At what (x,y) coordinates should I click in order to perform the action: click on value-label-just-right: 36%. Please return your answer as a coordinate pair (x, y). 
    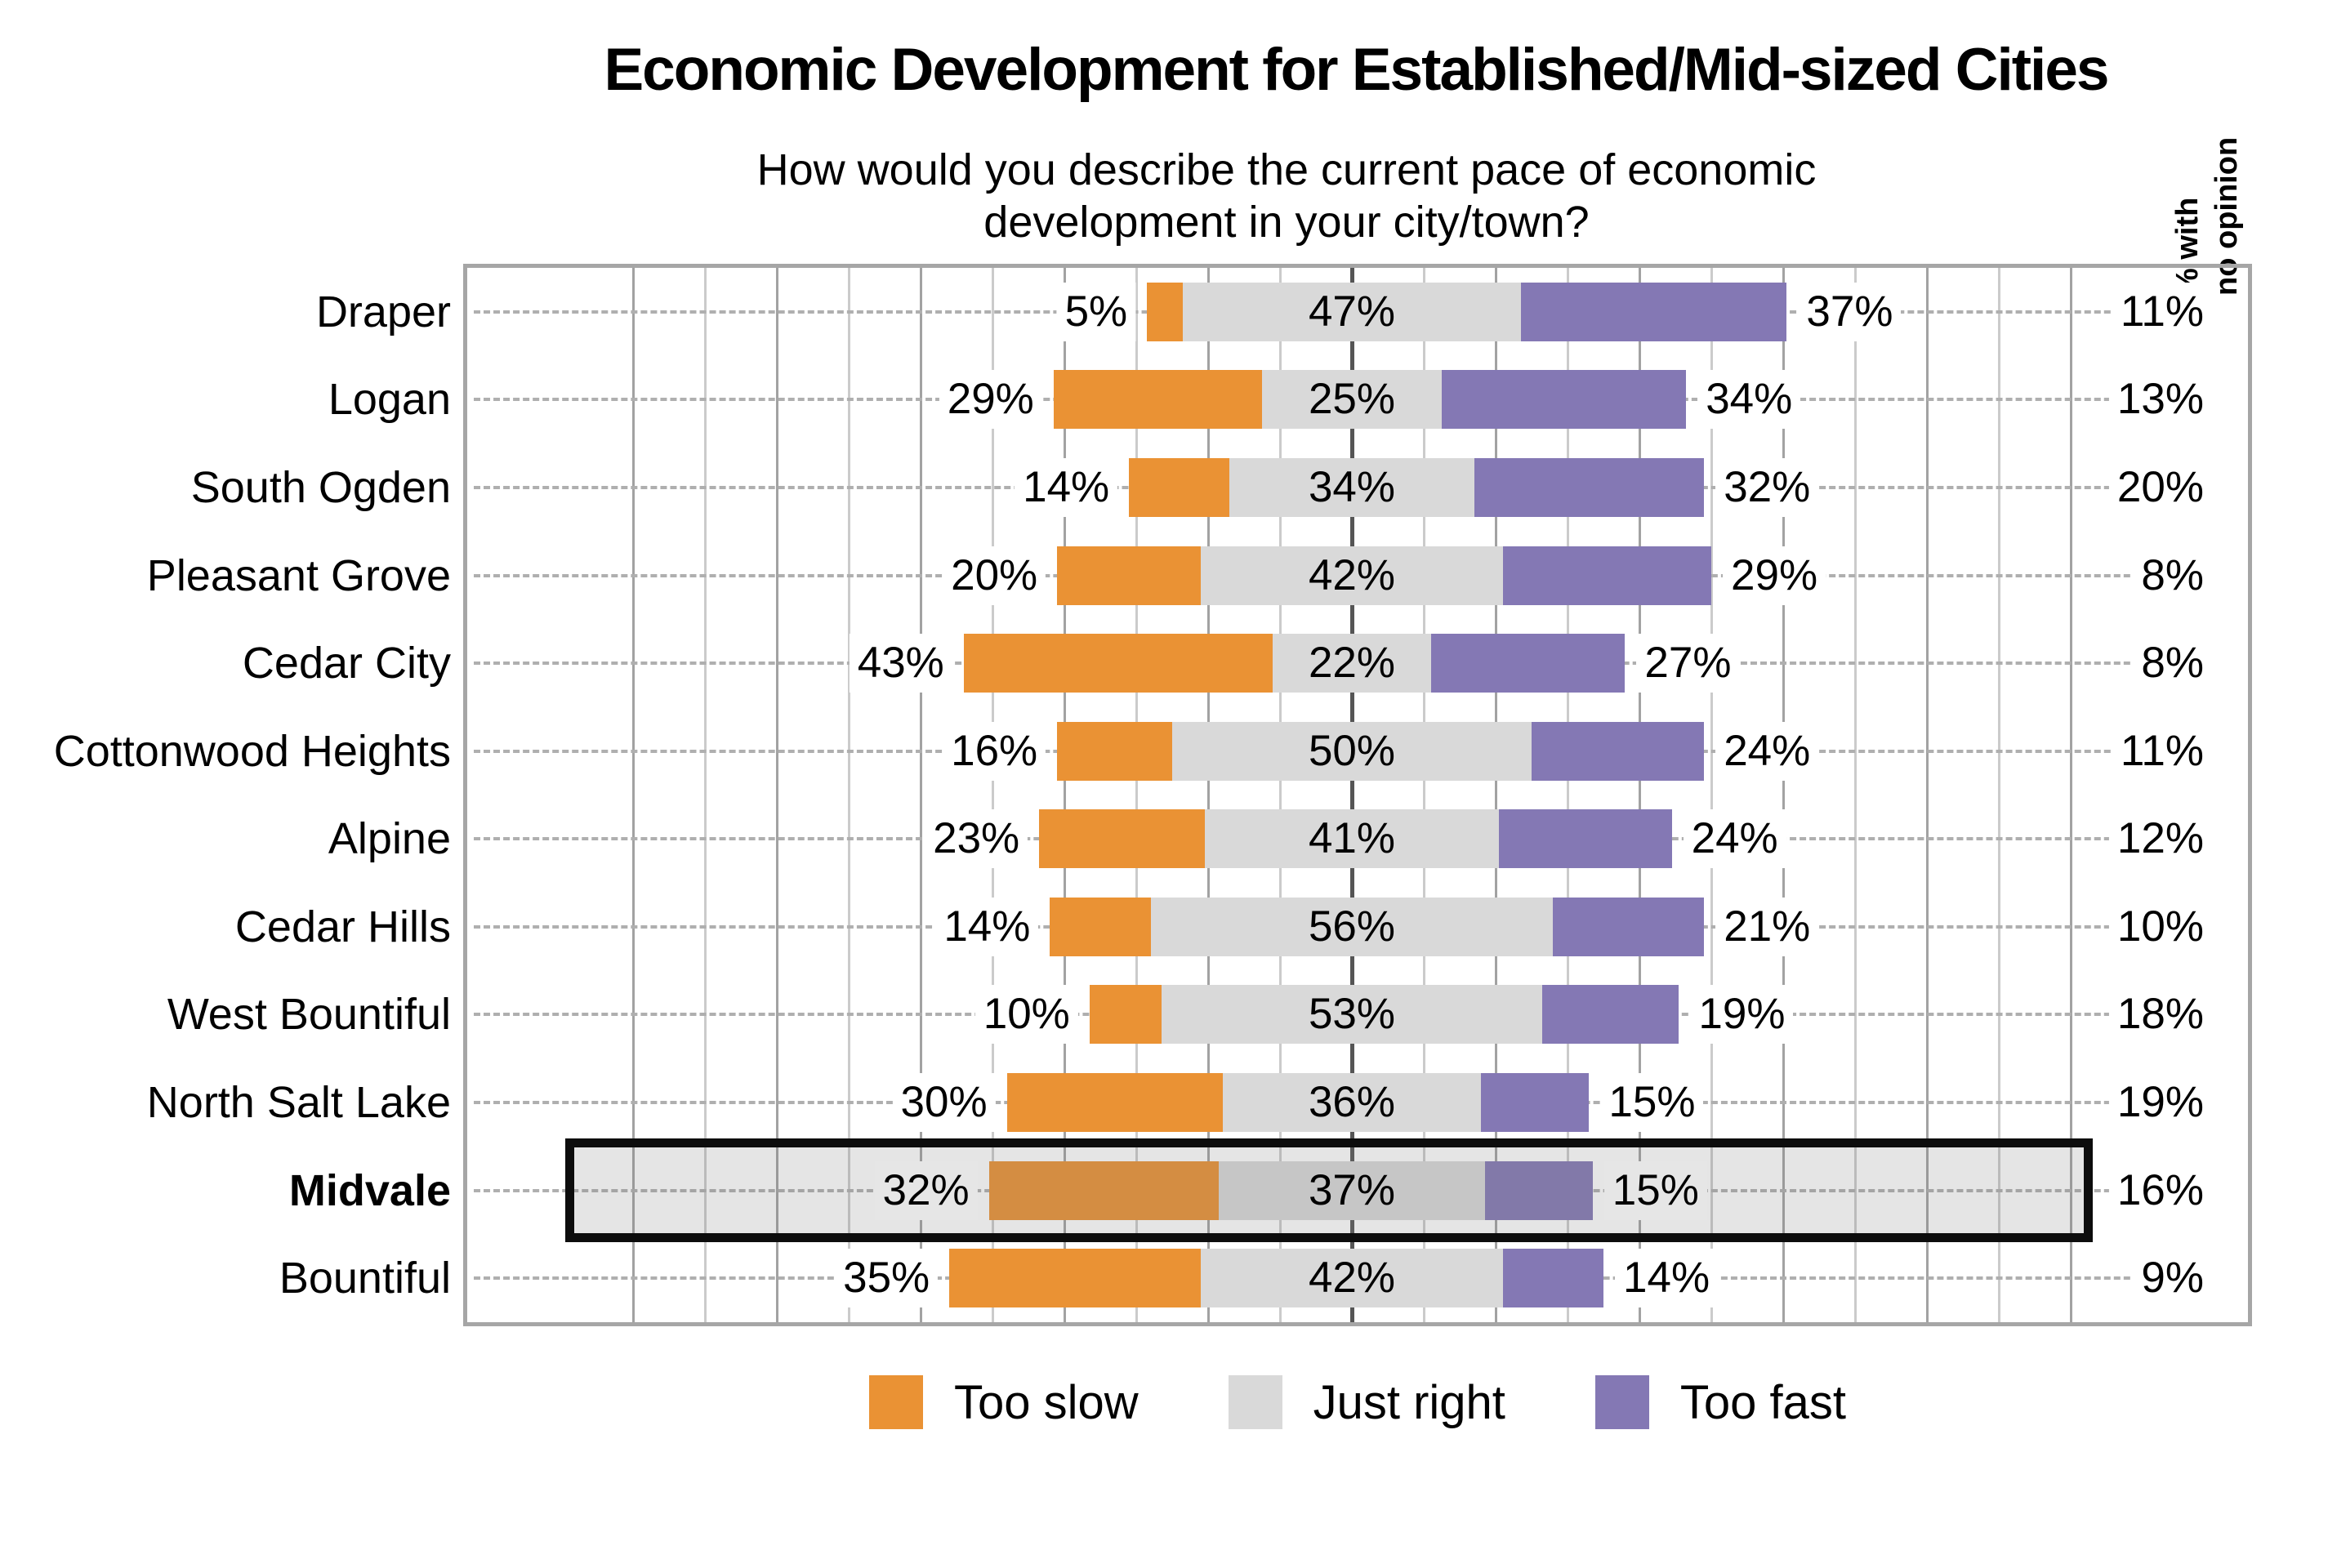
    Looking at the image, I should click on (1352, 1102).